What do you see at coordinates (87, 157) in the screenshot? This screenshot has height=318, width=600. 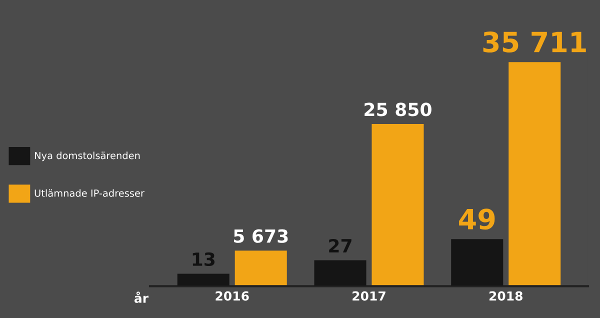 I see `legend-label: Nya domstolsärenden` at bounding box center [87, 157].